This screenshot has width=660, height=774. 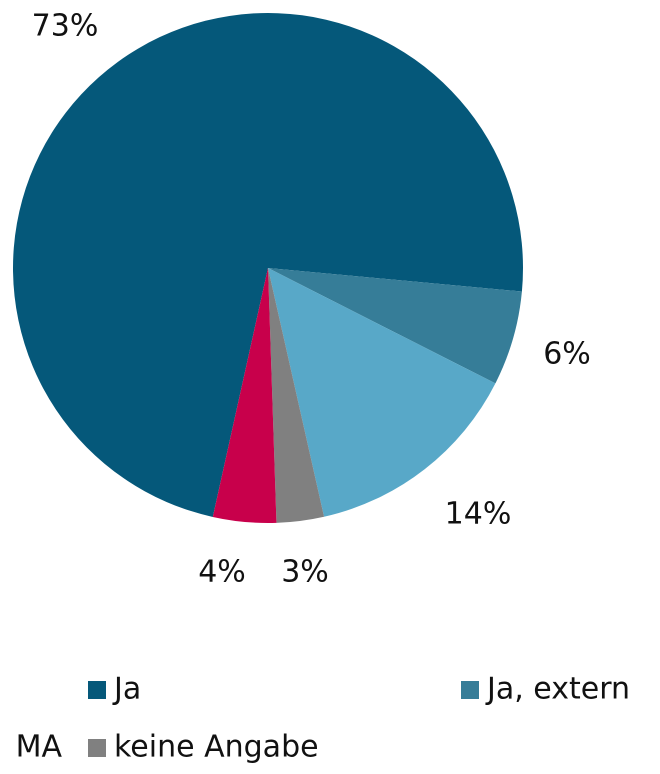 What do you see at coordinates (216, 747) in the screenshot?
I see `legend-label: keine Angabe` at bounding box center [216, 747].